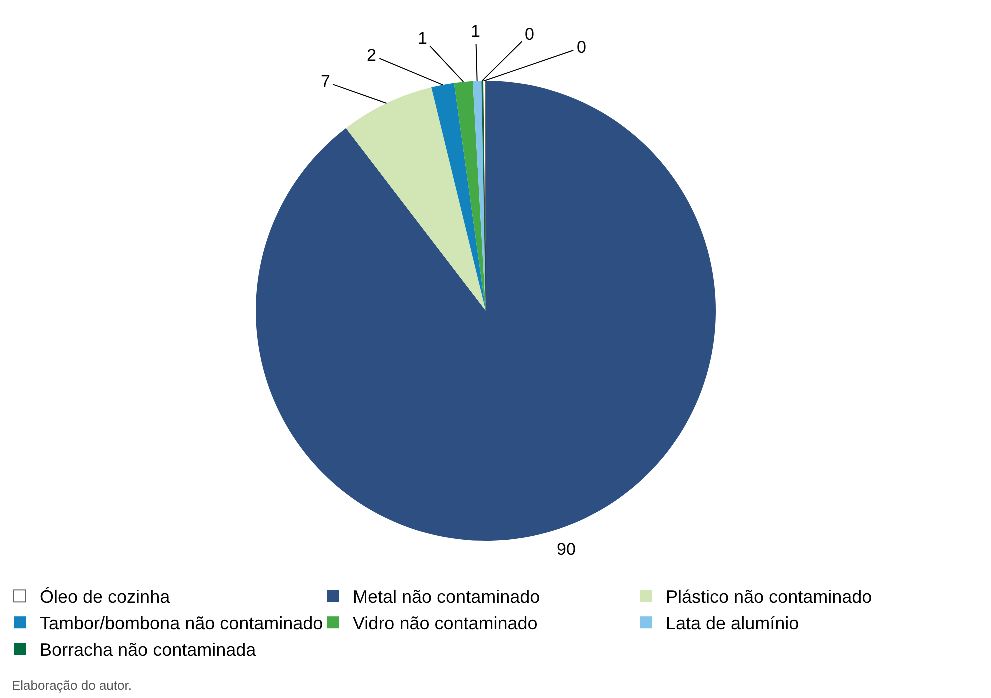 This screenshot has height=698, width=991. I want to click on text: Elaboração do autor., so click(72, 685).